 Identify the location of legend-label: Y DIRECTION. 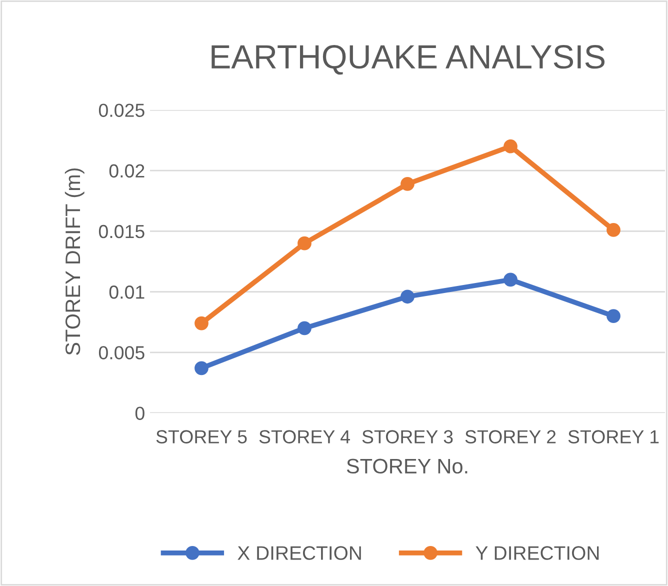
(537, 553).